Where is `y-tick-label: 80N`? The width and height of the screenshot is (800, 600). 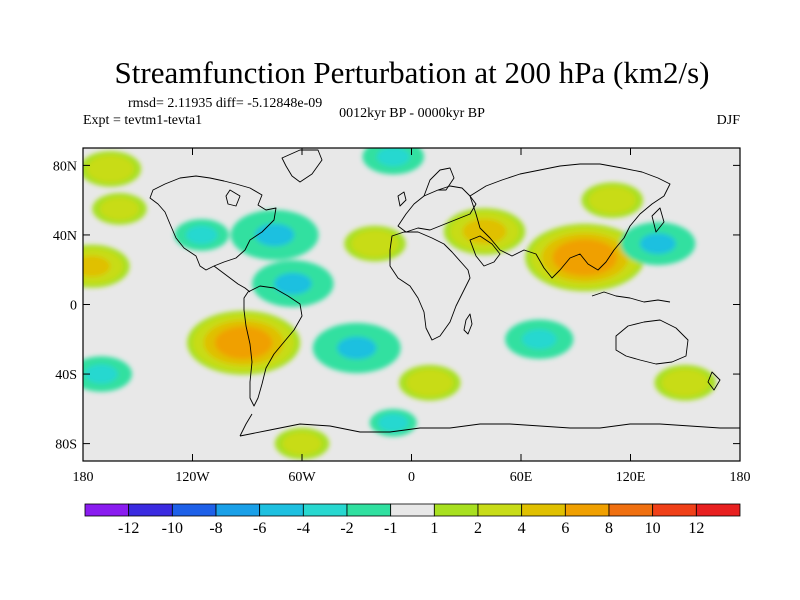 y-tick-label: 80N is located at coordinates (65, 166).